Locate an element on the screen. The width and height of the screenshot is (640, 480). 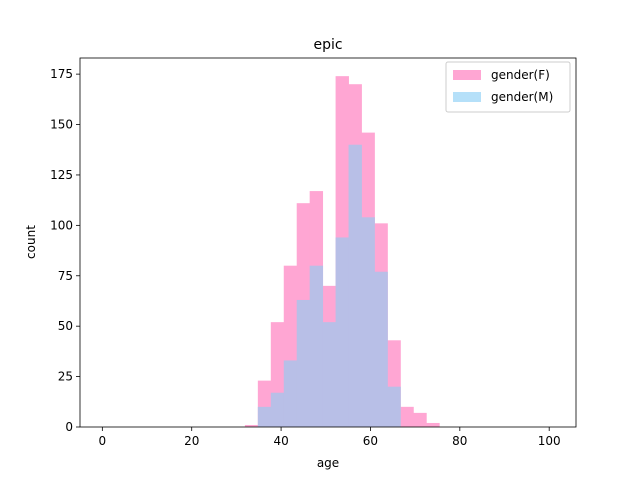
x-tick-label: 20 is located at coordinates (191, 441).